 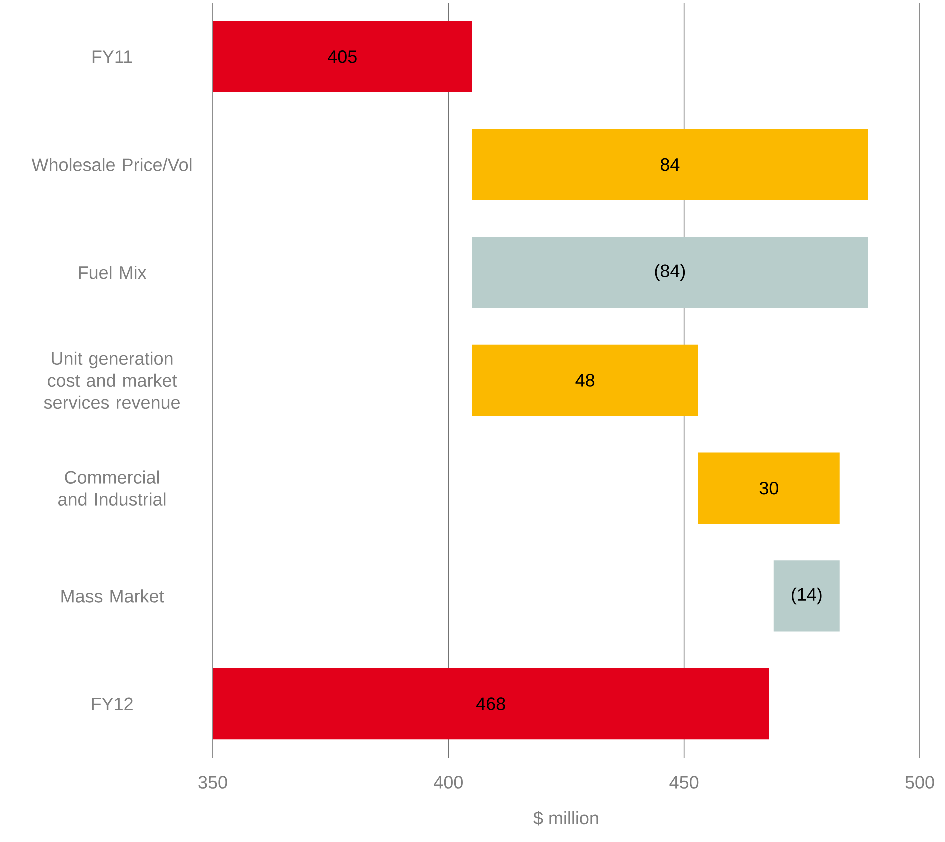 I want to click on x-tick-label: 350, so click(x=213, y=782).